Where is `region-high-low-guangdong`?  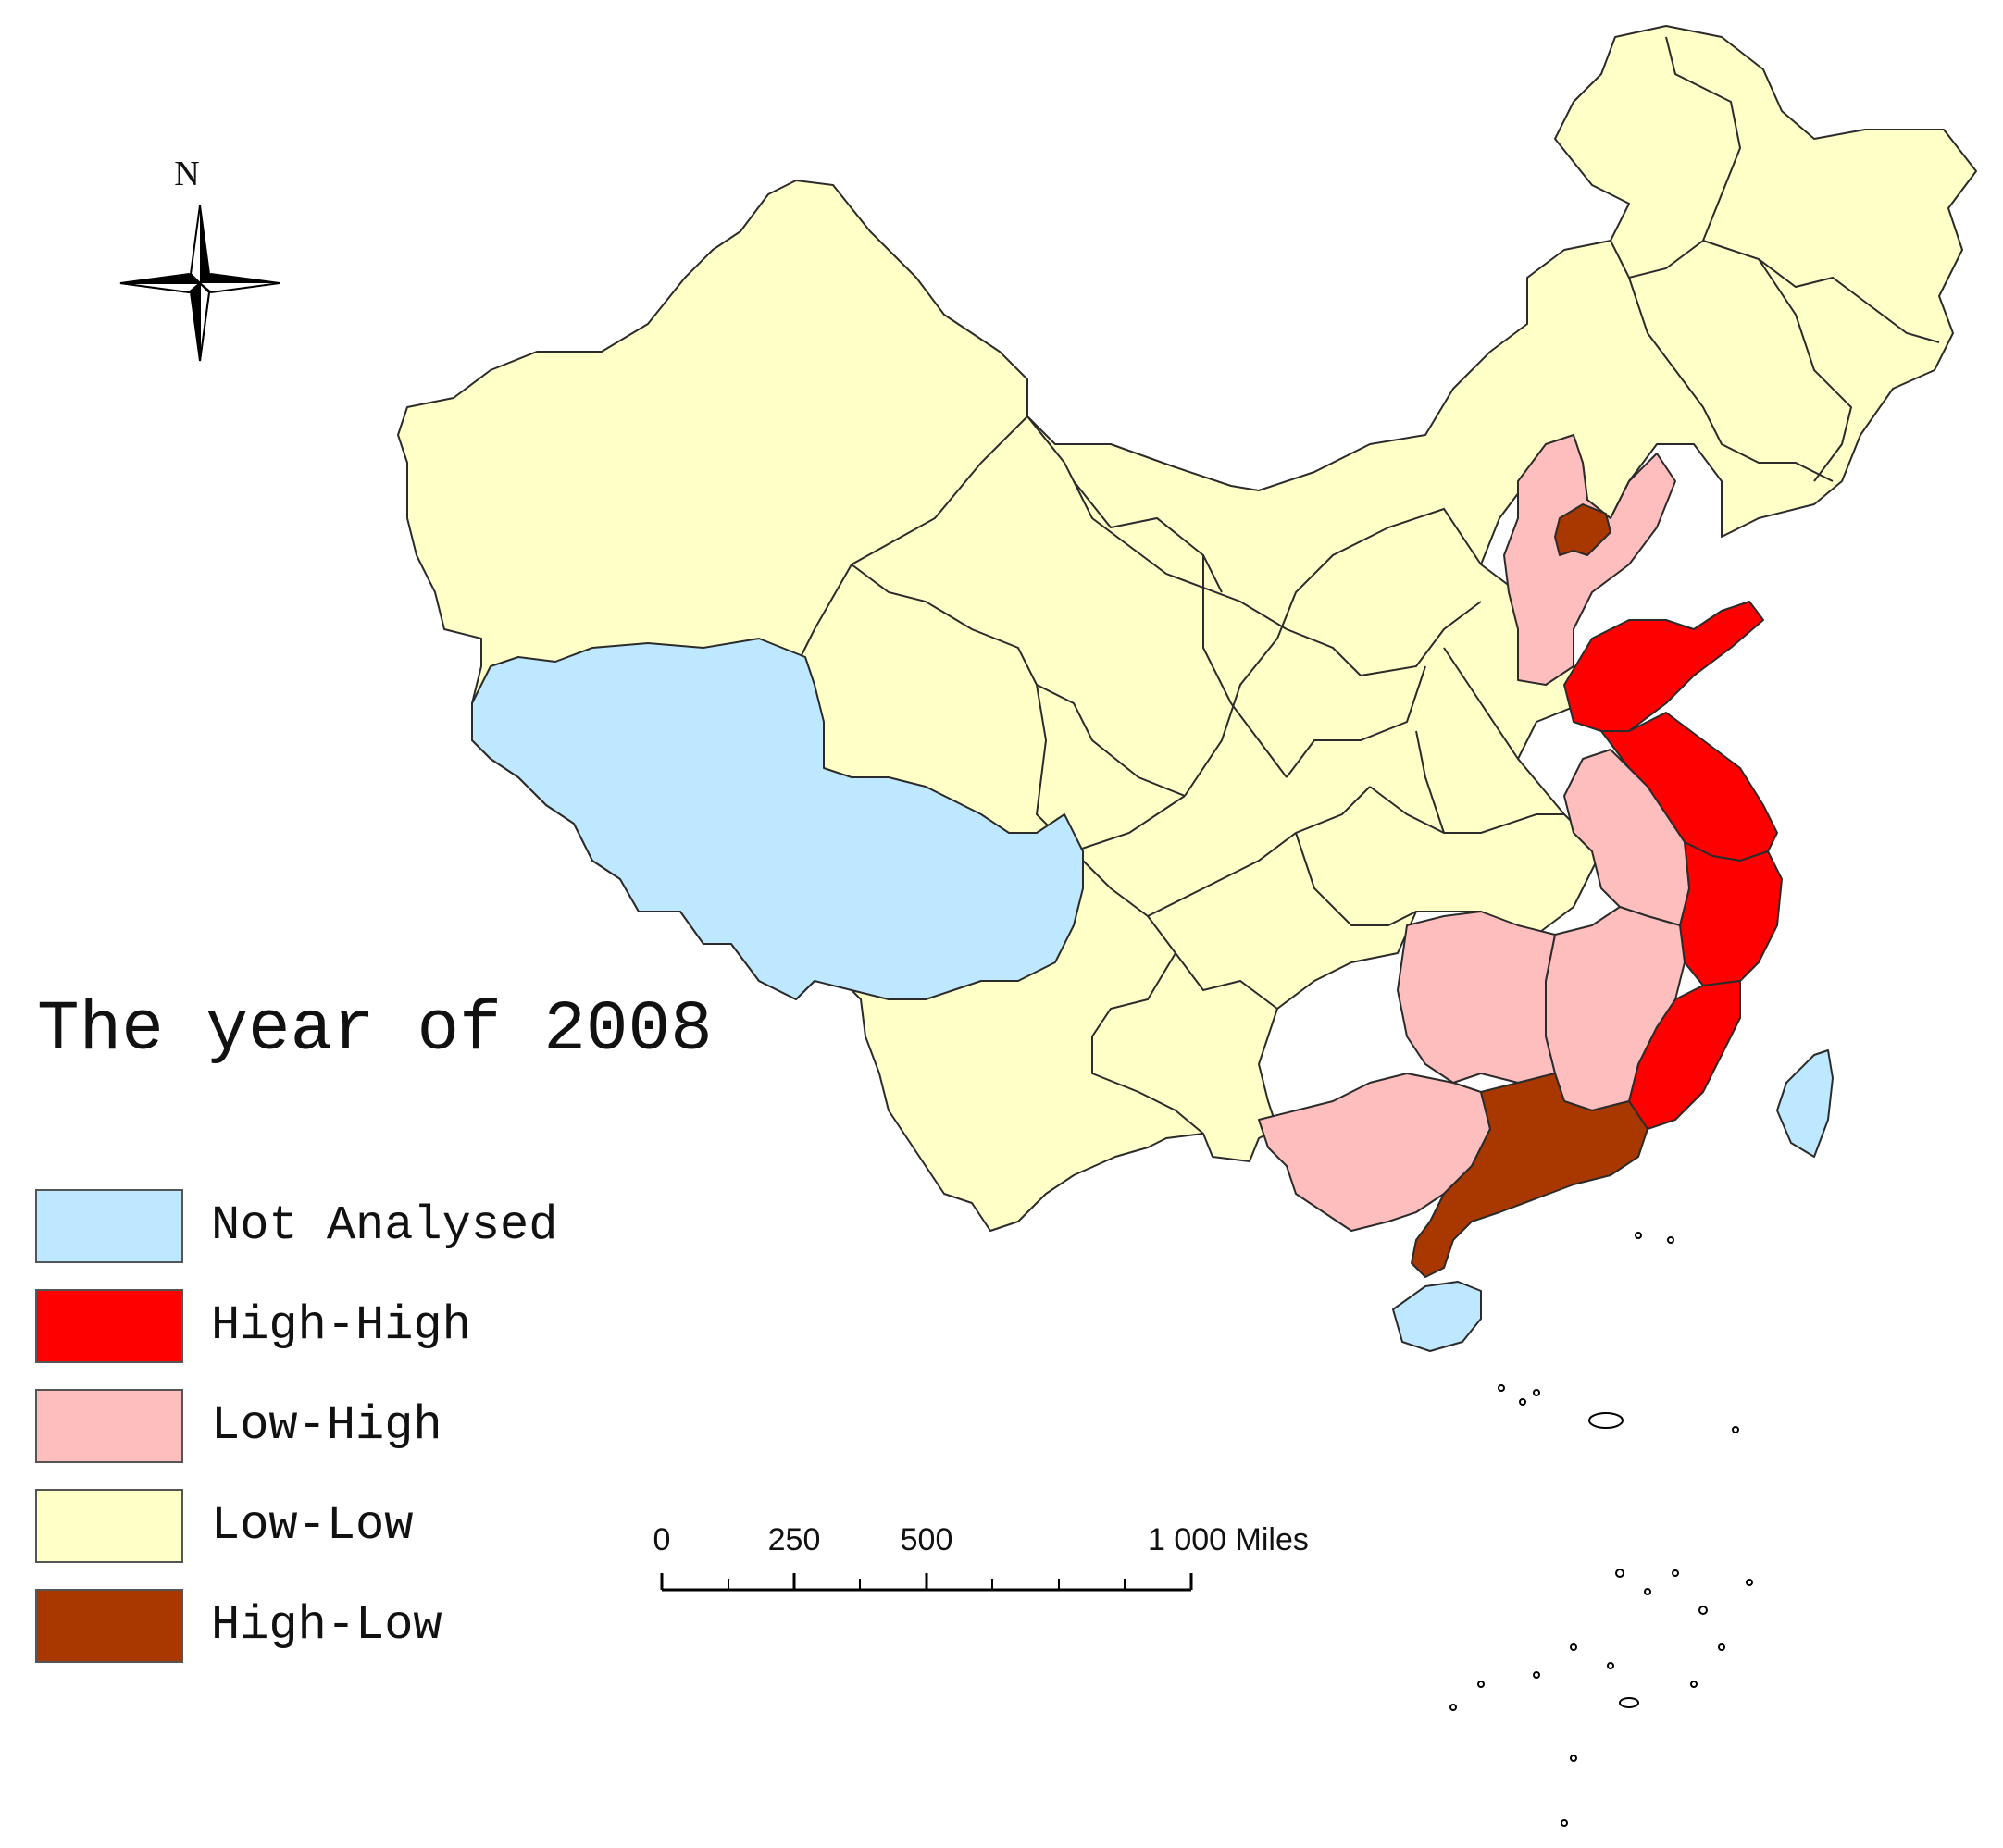
region-high-low-guangdong is located at coordinates (1529, 1175).